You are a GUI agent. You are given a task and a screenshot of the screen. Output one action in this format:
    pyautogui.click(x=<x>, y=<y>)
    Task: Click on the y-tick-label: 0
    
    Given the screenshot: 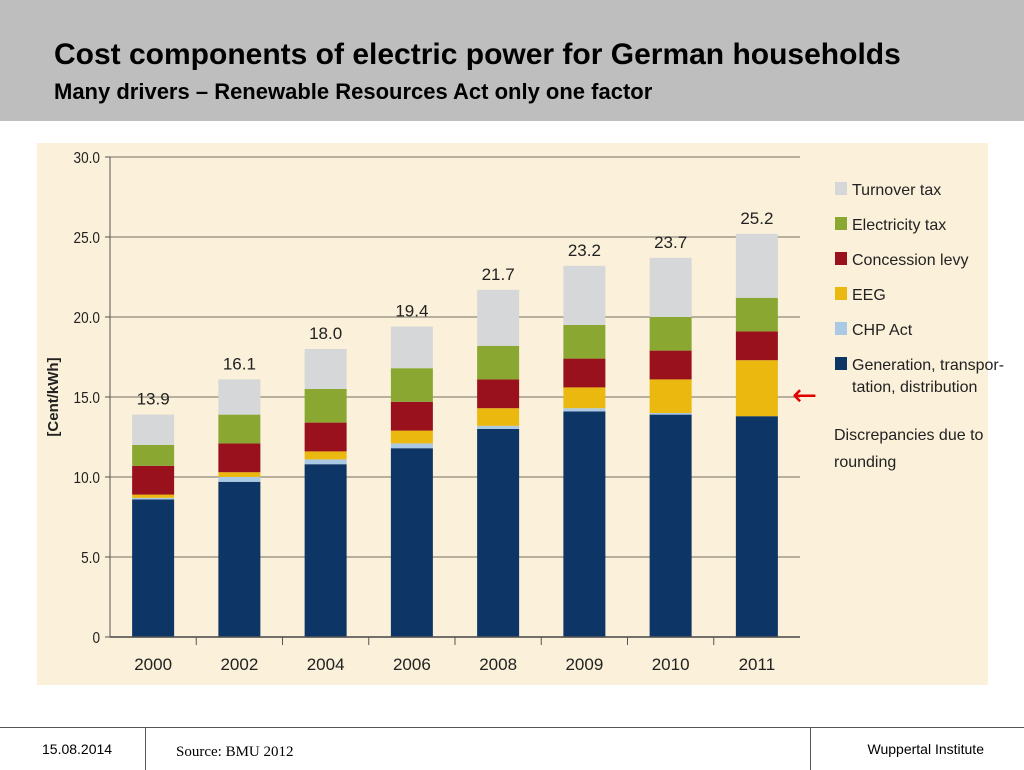 What is the action you would take?
    pyautogui.click(x=96, y=638)
    